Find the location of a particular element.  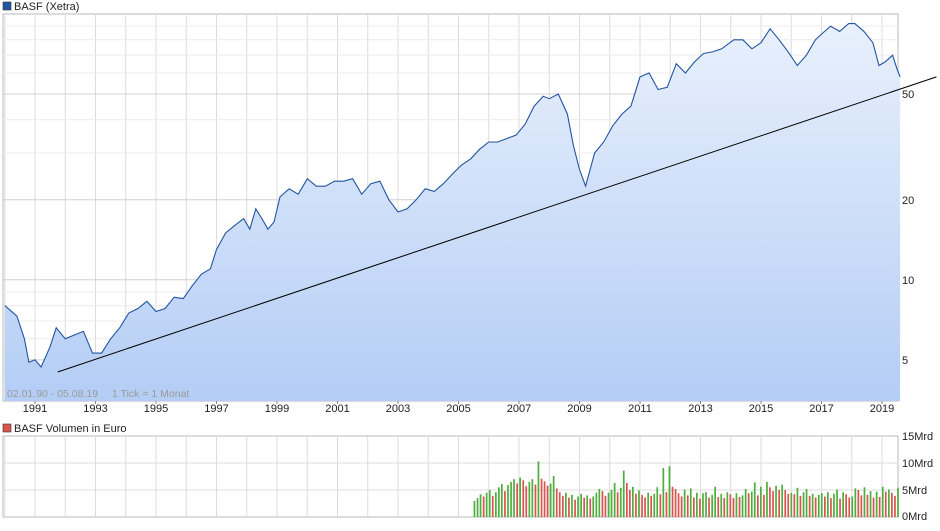

y-tick-label: 50 is located at coordinates (908, 95).